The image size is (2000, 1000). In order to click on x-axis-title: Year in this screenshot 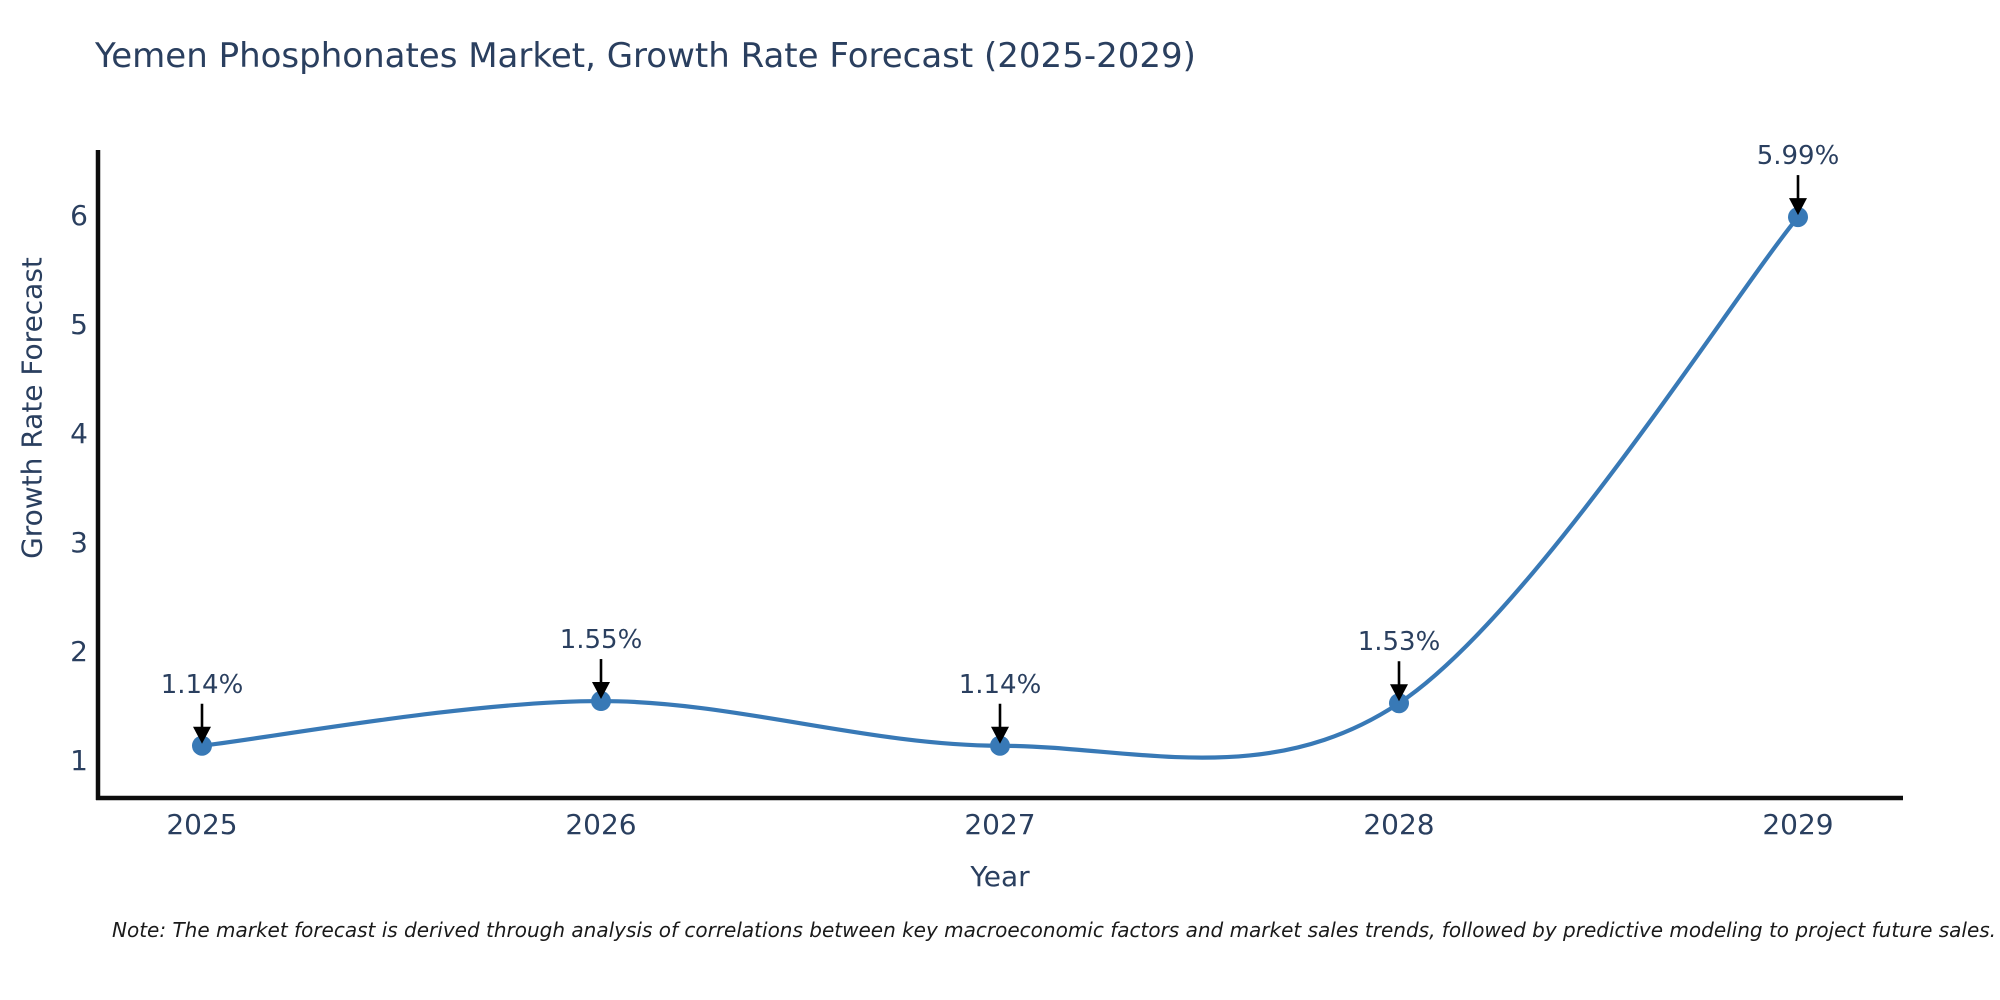, I will do `click(1000, 876)`.